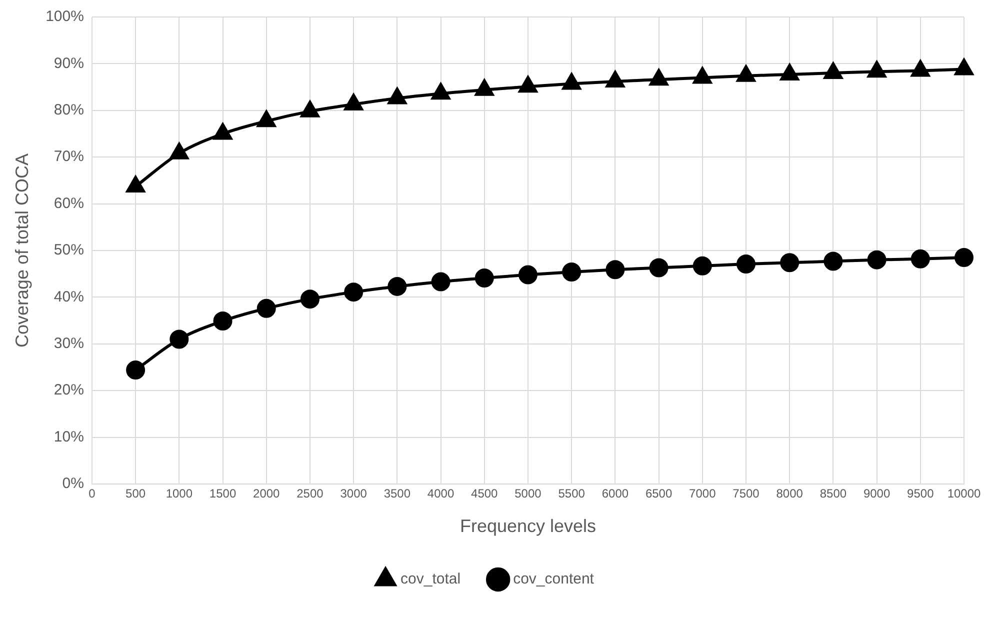  I want to click on x-tick-label: 4500, so click(484, 493).